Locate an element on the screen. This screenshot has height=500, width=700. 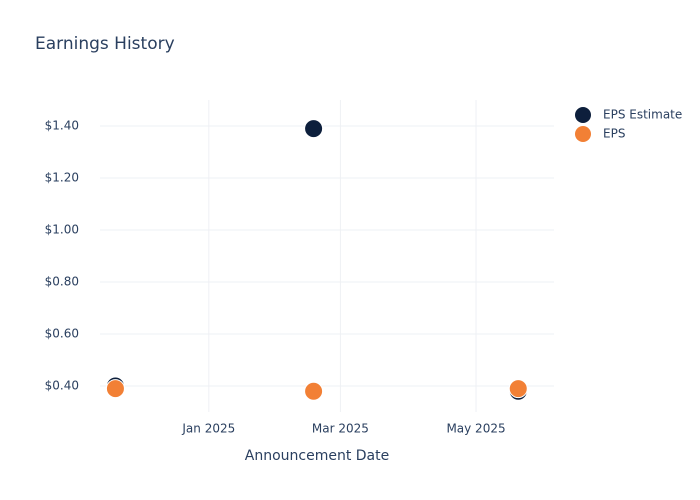
legend-label: EPS is located at coordinates (614, 134).